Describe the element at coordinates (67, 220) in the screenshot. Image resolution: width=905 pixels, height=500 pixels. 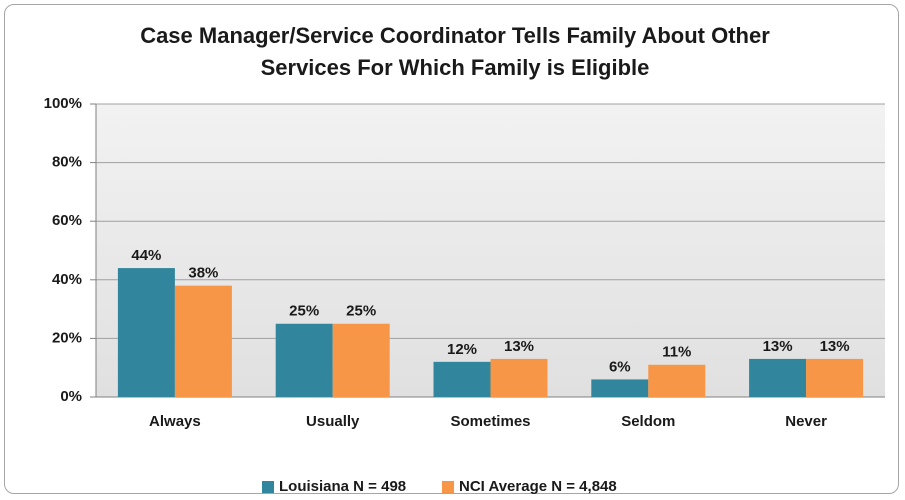
I see `y-tick-label: 60%` at that location.